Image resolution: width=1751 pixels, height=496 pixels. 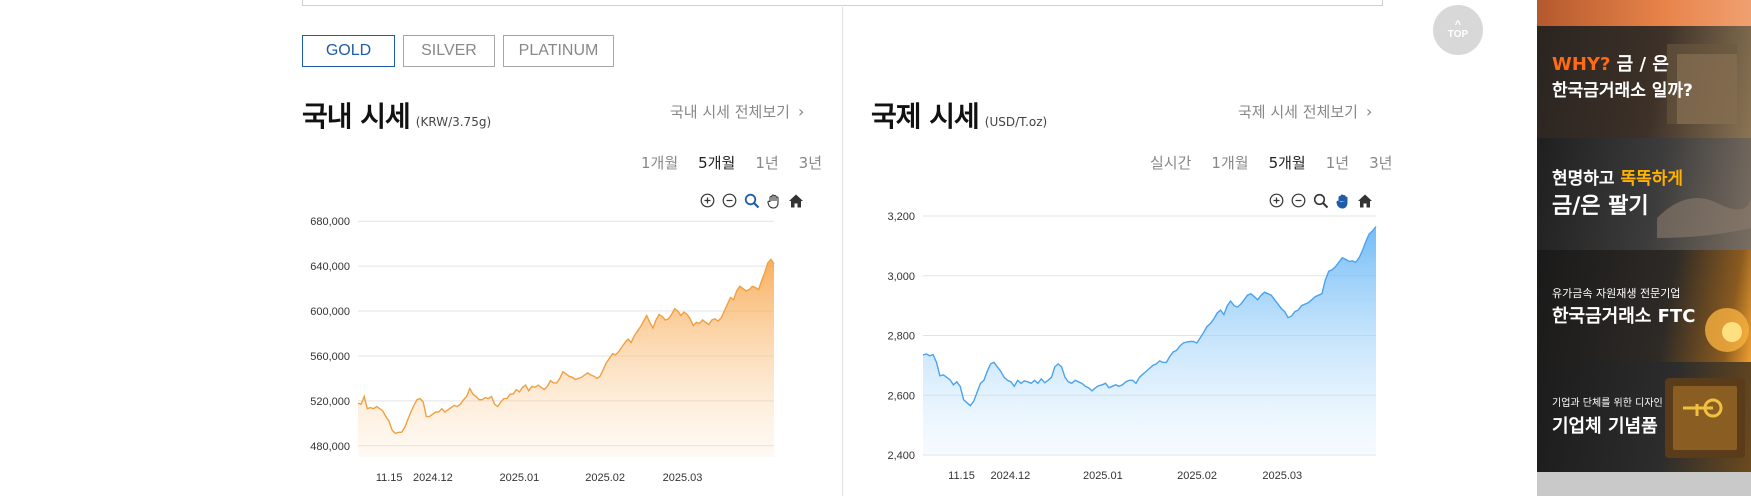 What do you see at coordinates (1230, 163) in the screenshot?
I see `intl-period-1m: 1개월` at bounding box center [1230, 163].